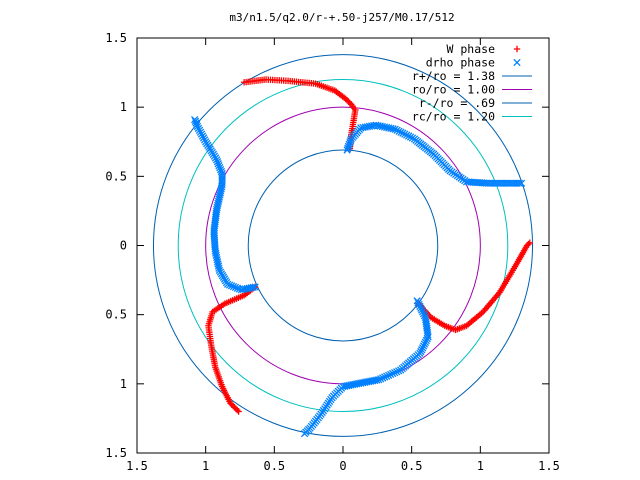 The width and height of the screenshot is (640, 480). What do you see at coordinates (460, 63) in the screenshot?
I see `legend-label: drho phase` at bounding box center [460, 63].